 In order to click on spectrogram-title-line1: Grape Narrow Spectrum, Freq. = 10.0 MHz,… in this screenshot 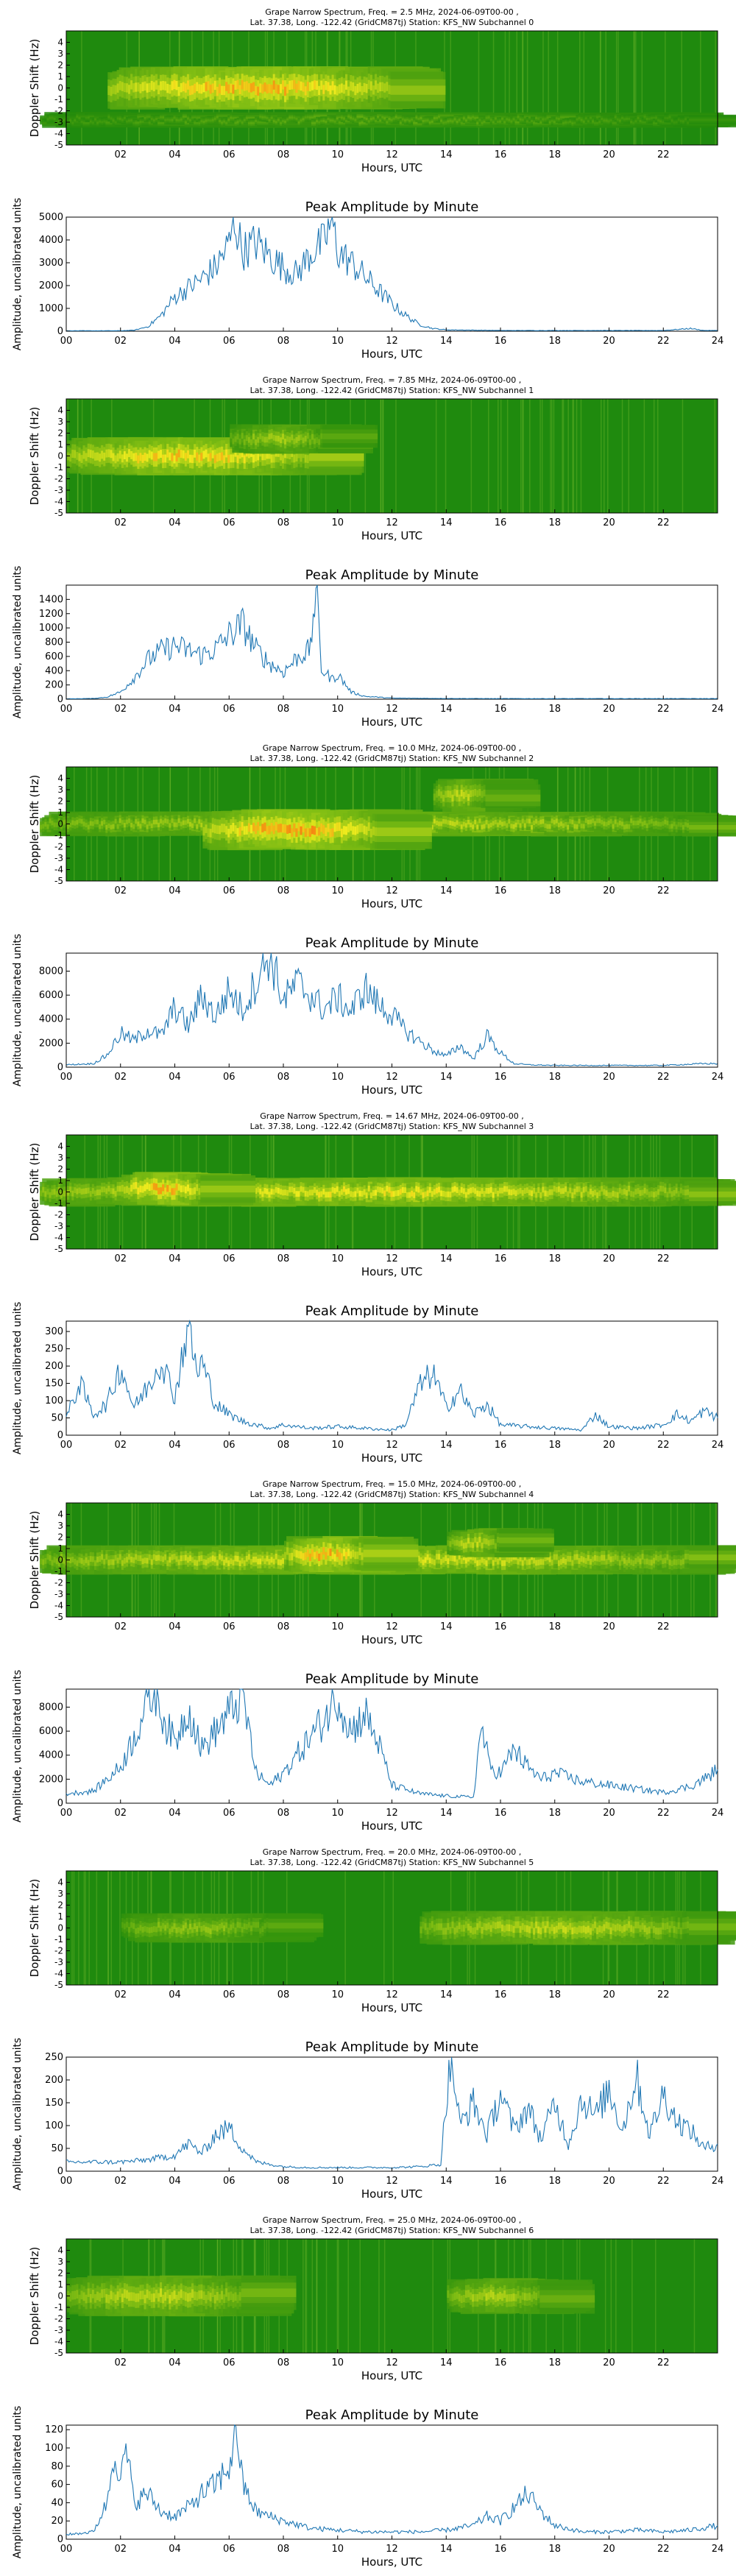, I will do `click(392, 748)`.